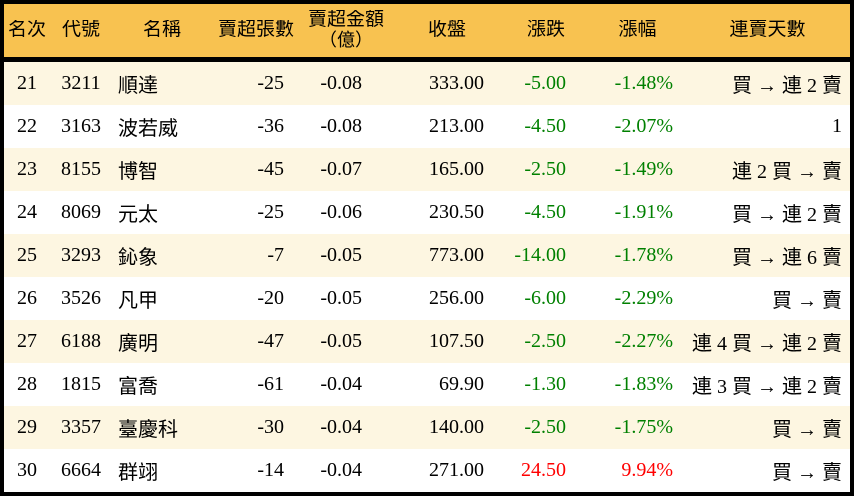 The height and width of the screenshot is (496, 854). I want to click on cell-sell-volume: -7, so click(275, 255).